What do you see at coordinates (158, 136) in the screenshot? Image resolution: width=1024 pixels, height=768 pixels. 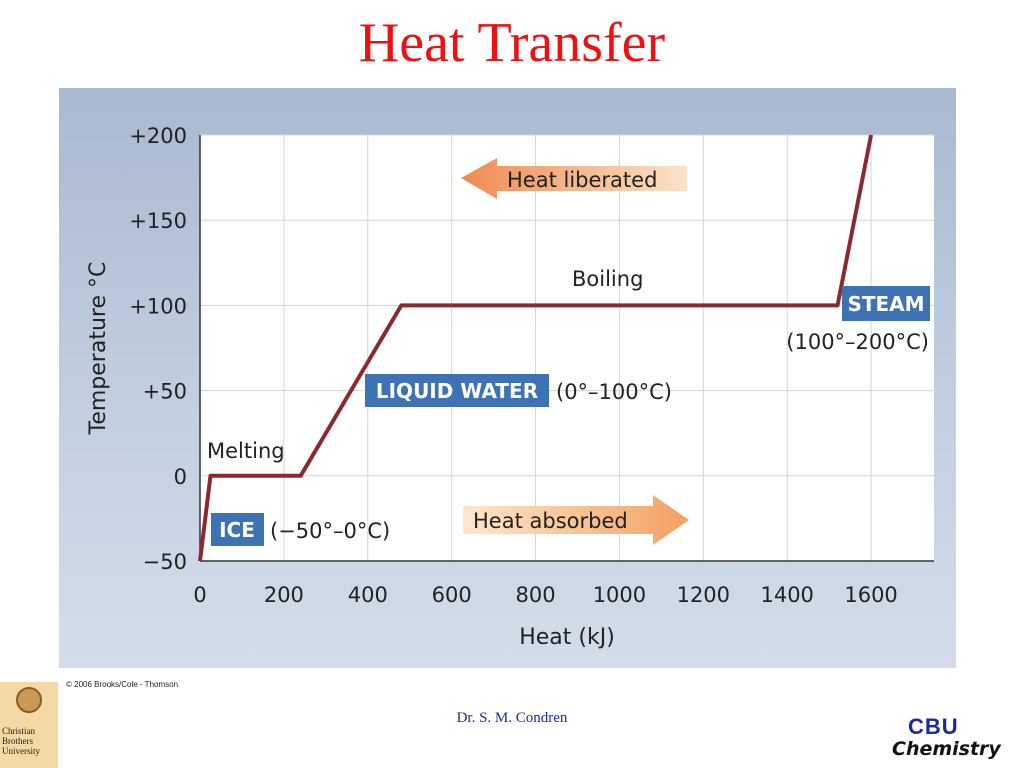 I see `y-tick-label: +200` at bounding box center [158, 136].